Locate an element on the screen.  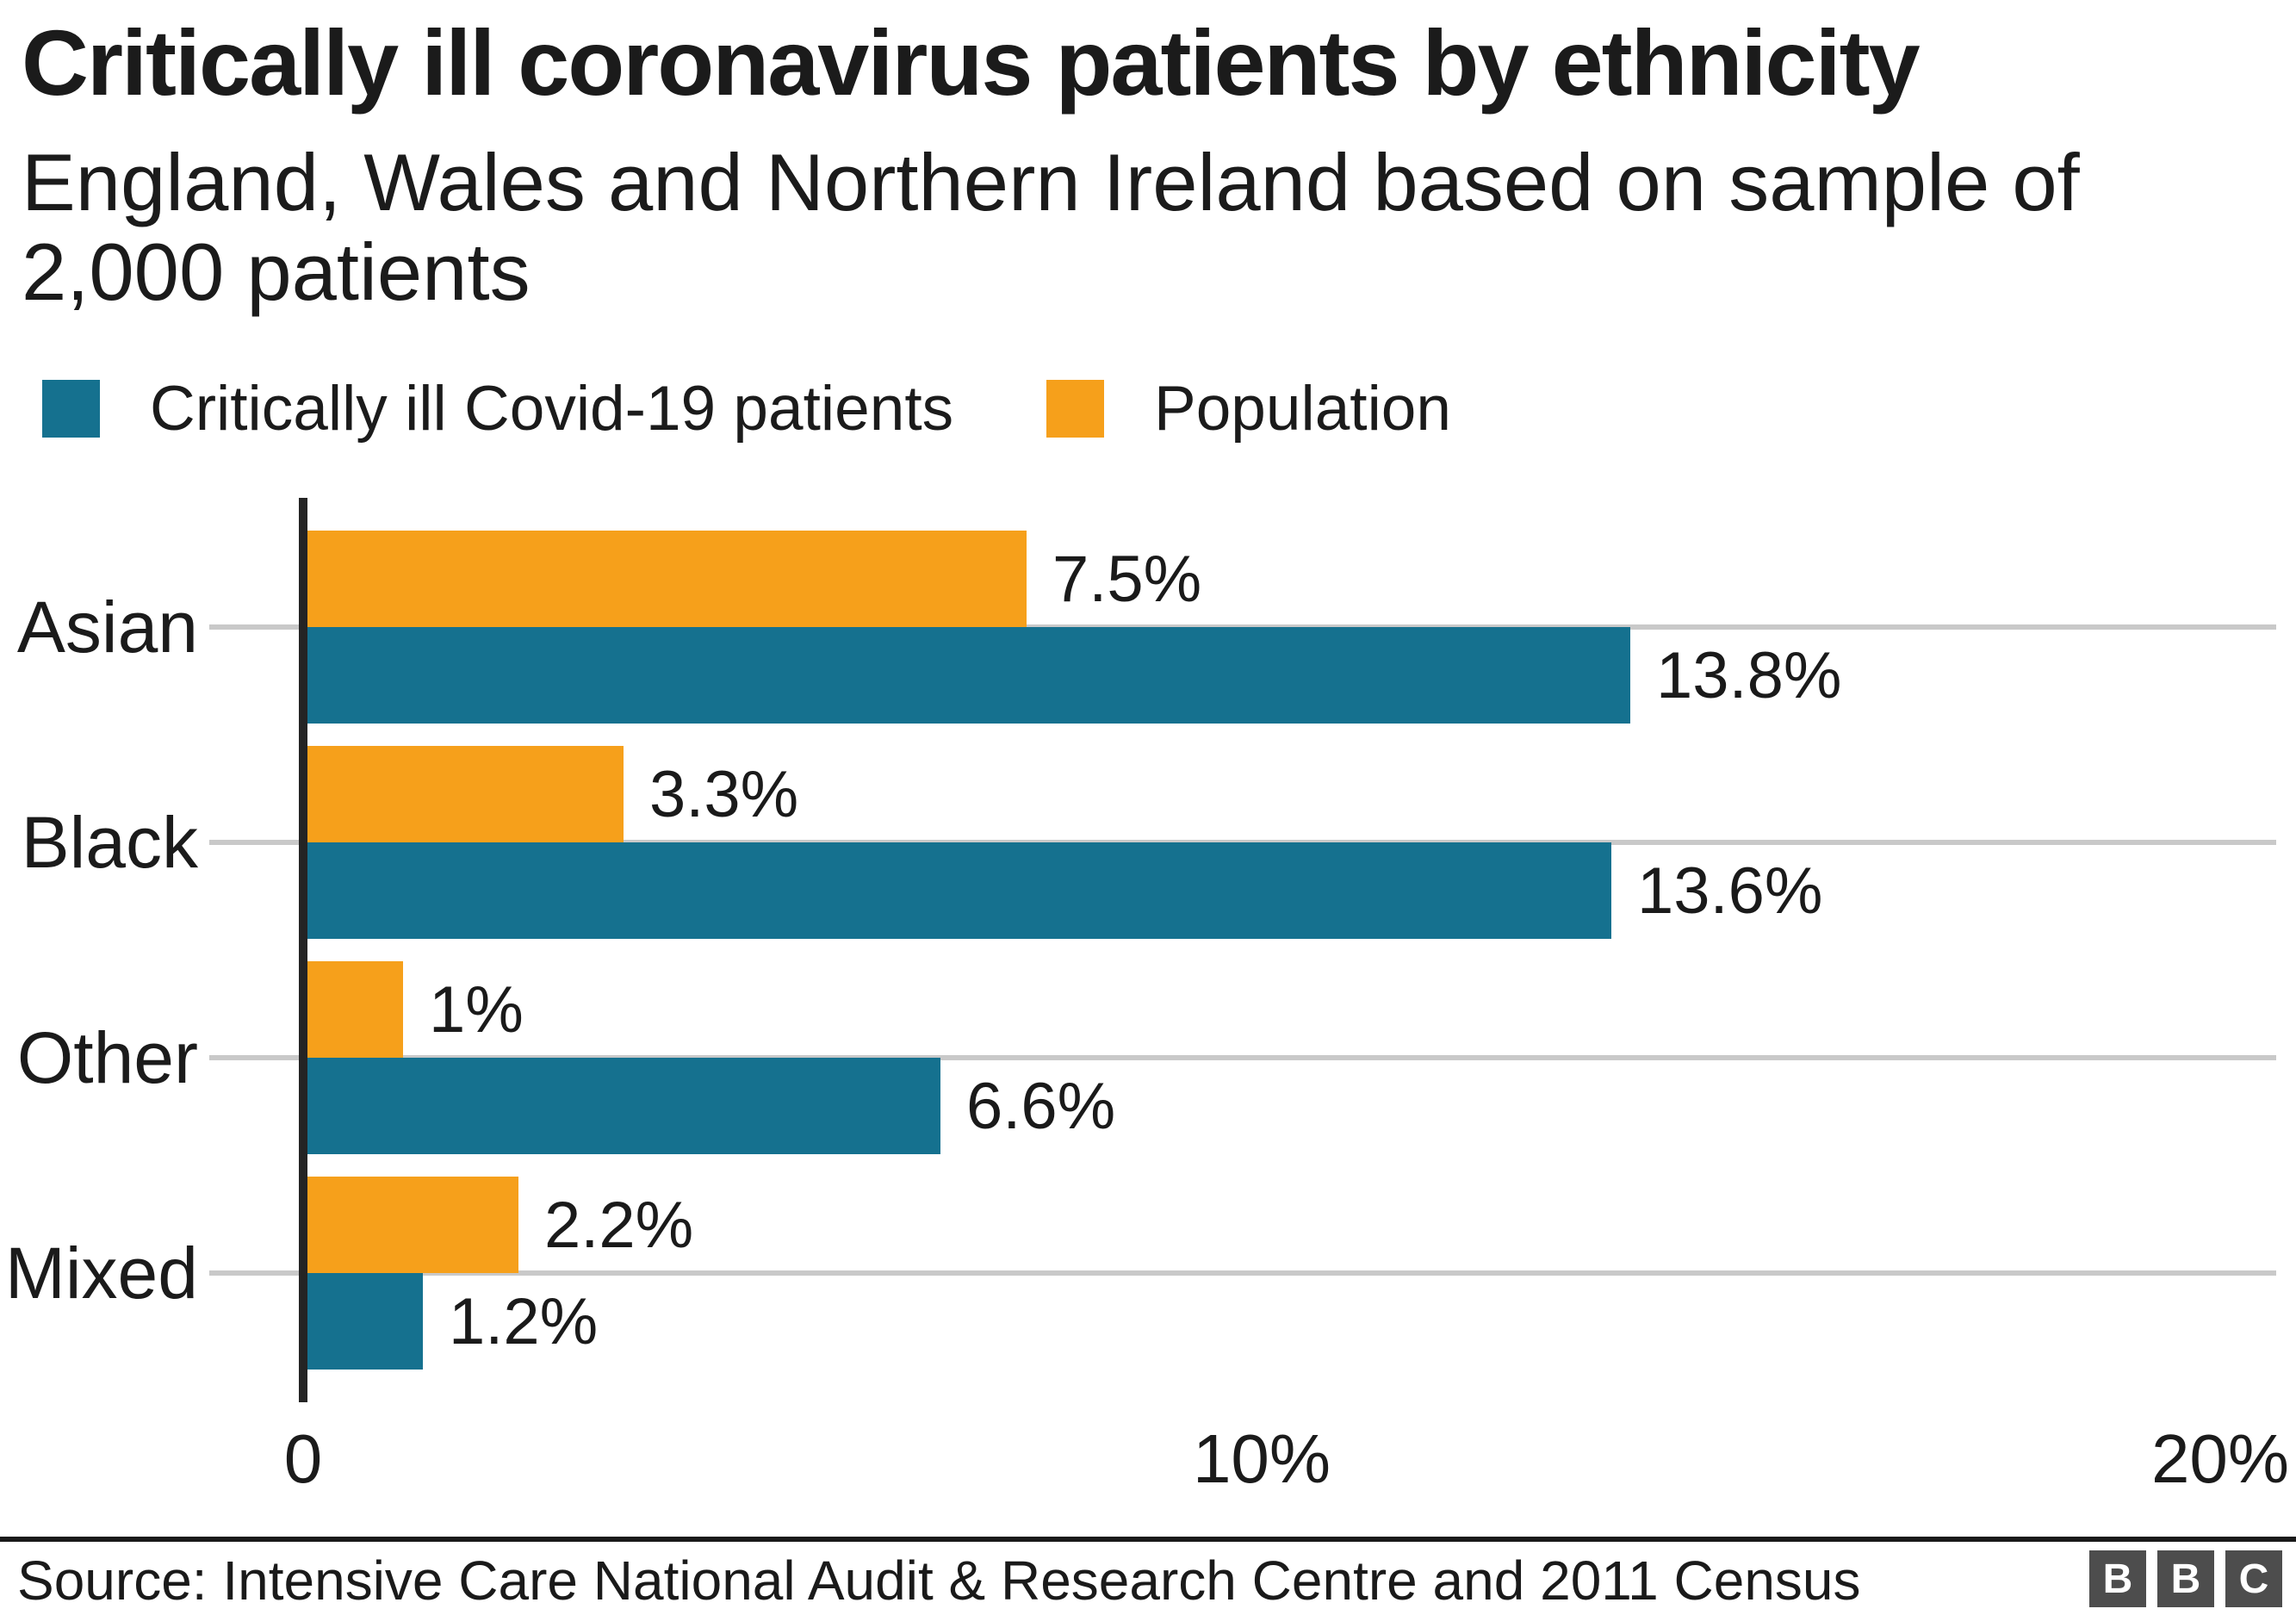
legend-item-covid-patients: Critically ill Covid-19 patients is located at coordinates (497, 409).